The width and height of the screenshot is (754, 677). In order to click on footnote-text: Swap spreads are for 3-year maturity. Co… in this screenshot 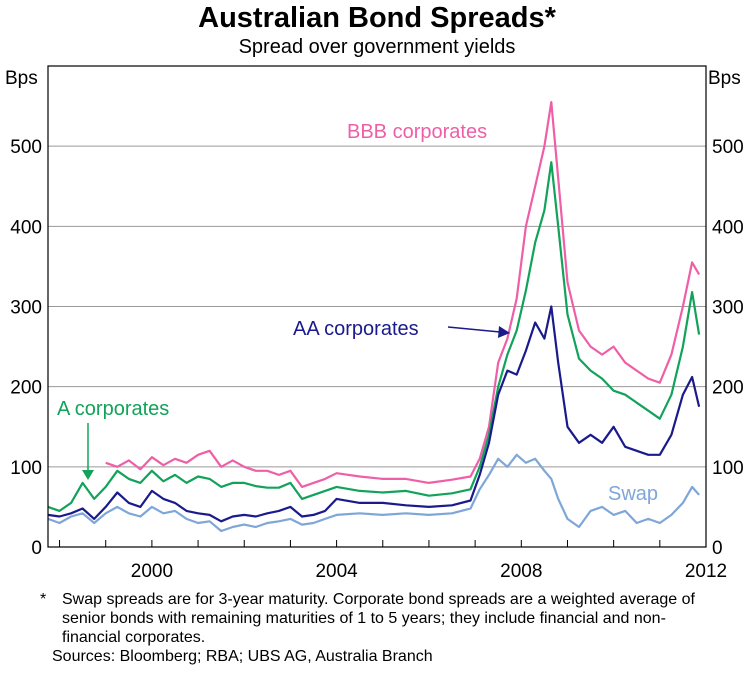, I will do `click(378, 618)`.